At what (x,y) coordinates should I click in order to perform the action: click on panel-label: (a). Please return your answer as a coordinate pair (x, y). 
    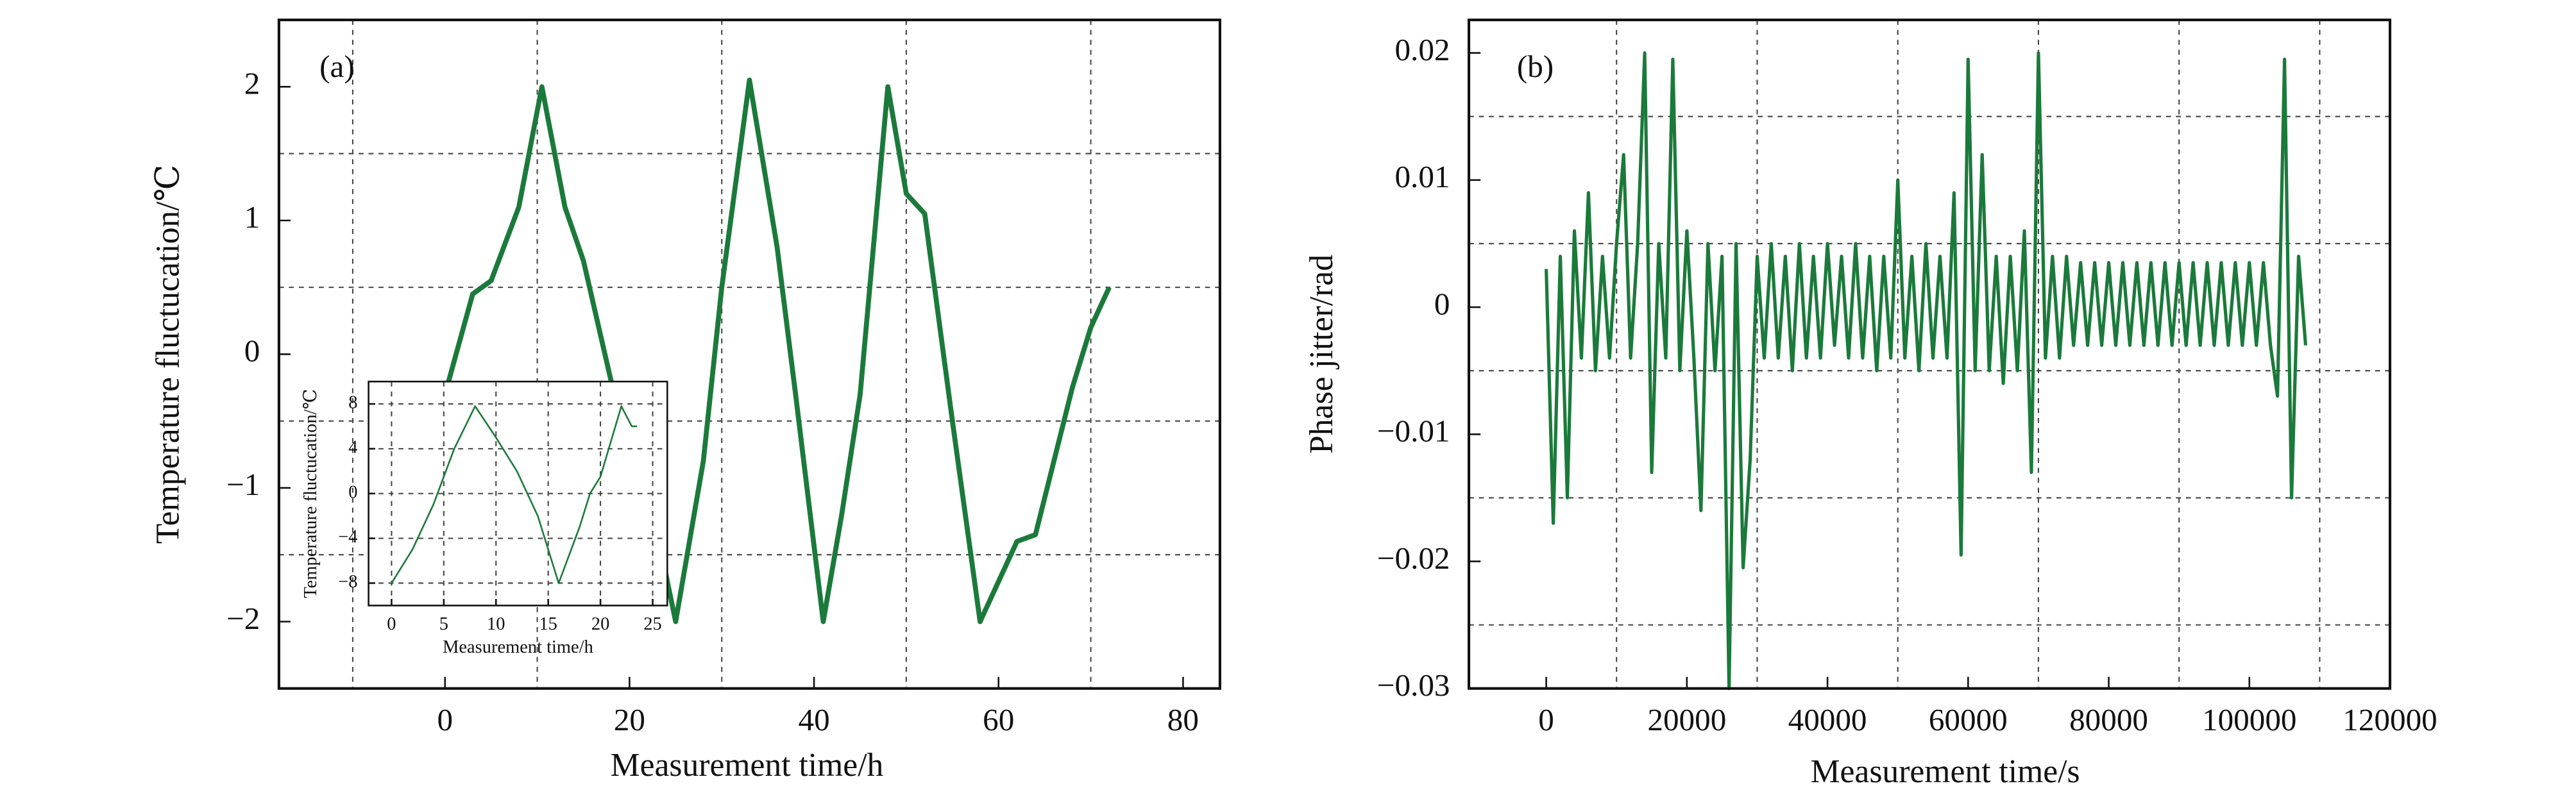
    Looking at the image, I should click on (337, 66).